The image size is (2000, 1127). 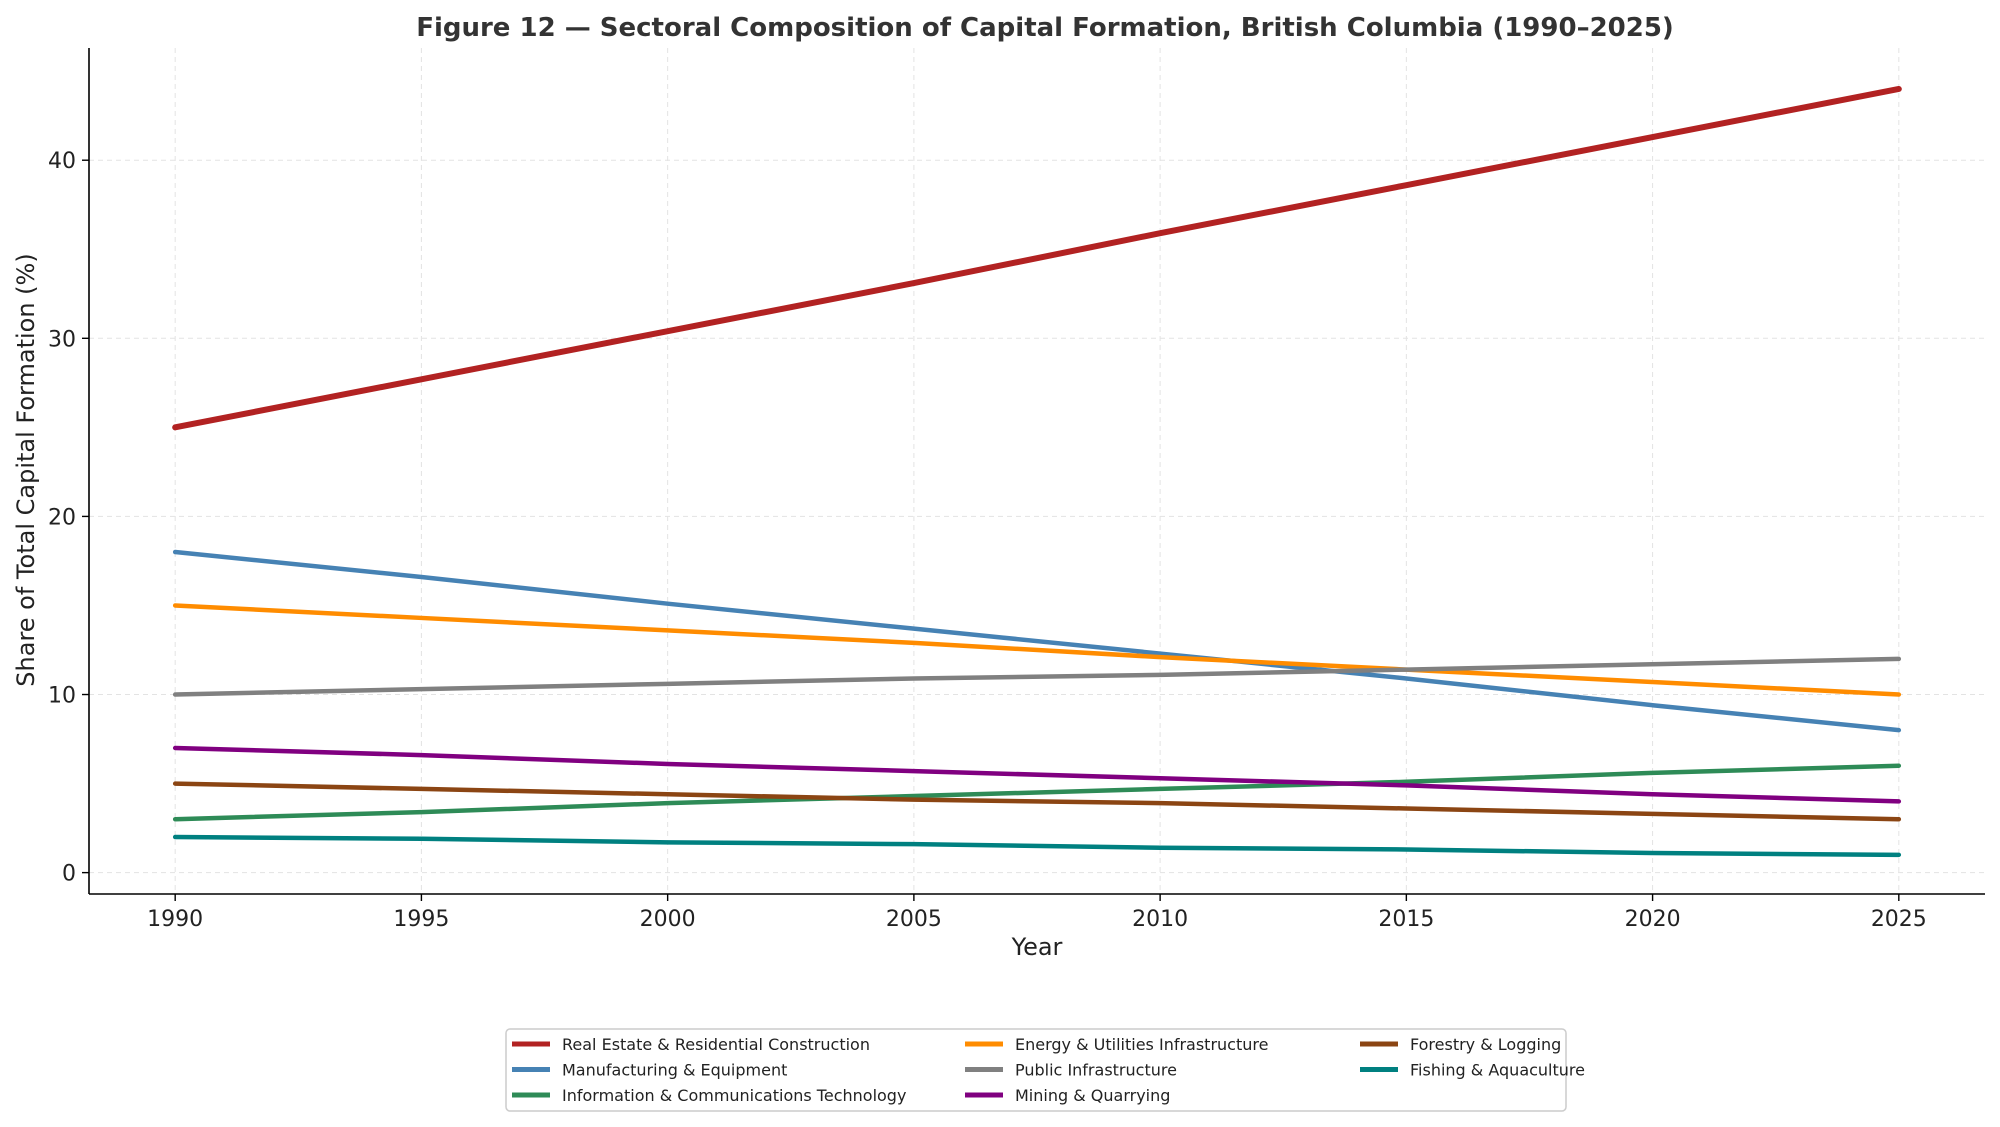 What do you see at coordinates (1653, 919) in the screenshot?
I see `x-tick-label: 2020` at bounding box center [1653, 919].